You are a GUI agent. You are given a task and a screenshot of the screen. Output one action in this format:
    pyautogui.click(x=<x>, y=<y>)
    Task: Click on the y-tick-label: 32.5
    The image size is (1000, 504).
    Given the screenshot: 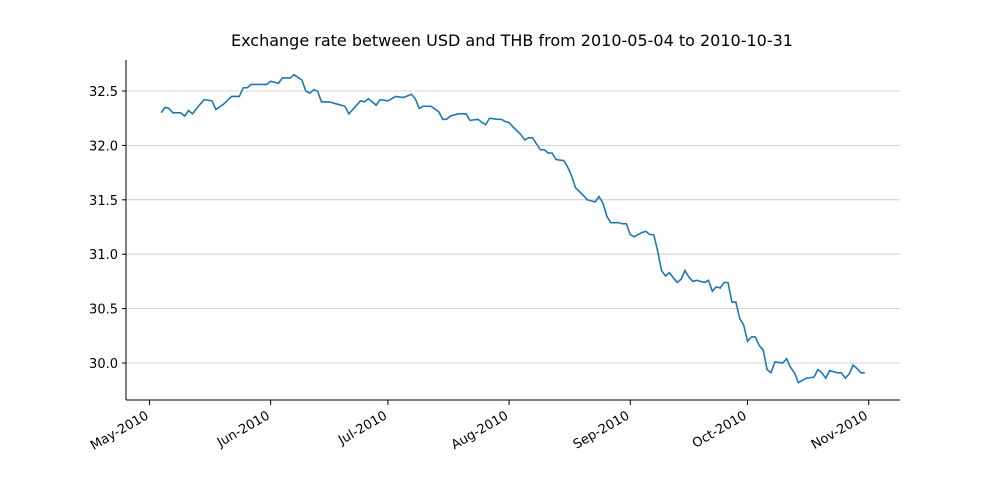 What is the action you would take?
    pyautogui.click(x=103, y=92)
    